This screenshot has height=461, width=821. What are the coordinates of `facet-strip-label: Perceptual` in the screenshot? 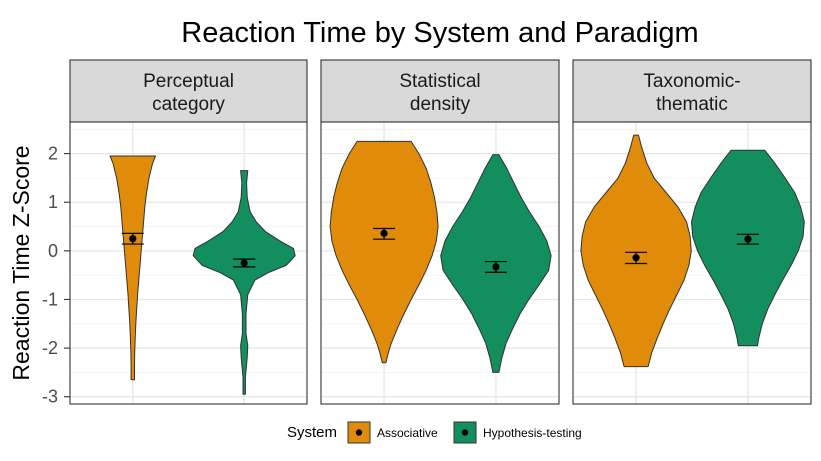 It's located at (188, 81).